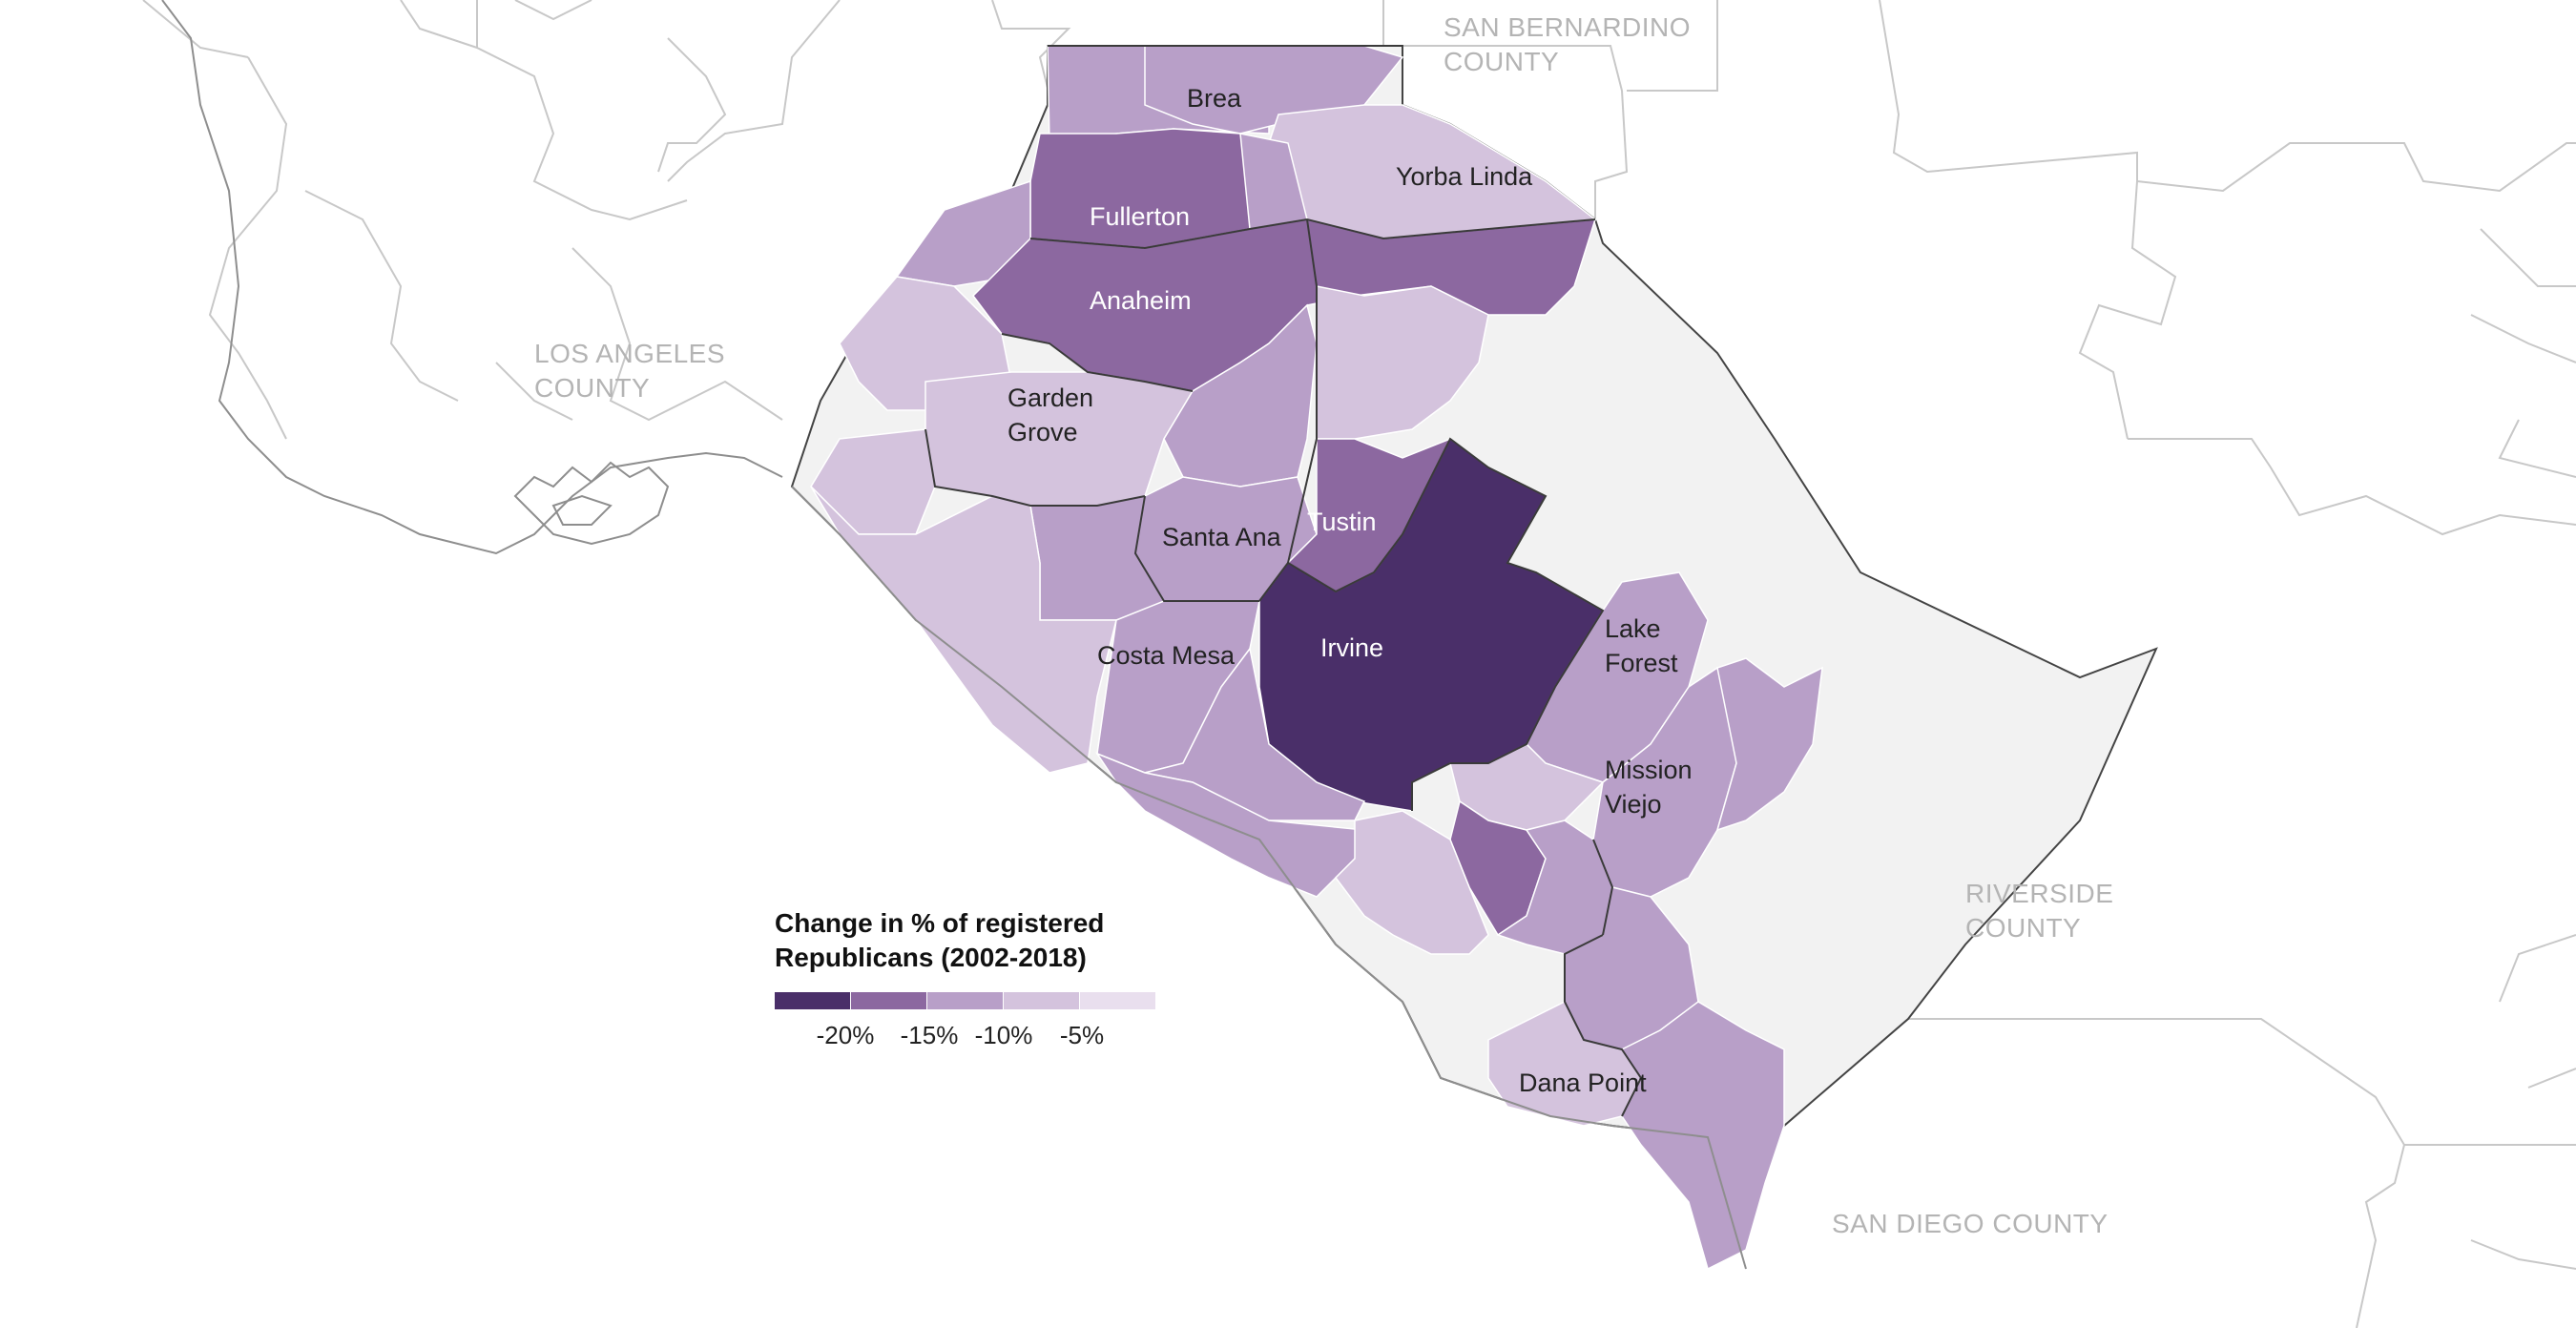 The image size is (2576, 1328). Describe the element at coordinates (929, 1035) in the screenshot. I see `legend-tick: -15%` at that location.